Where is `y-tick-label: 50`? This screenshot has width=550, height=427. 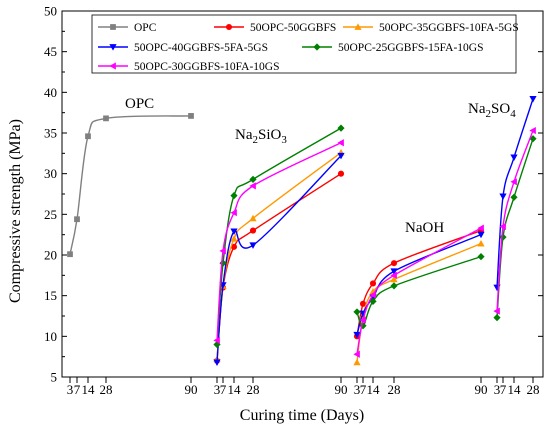 y-tick-label: 50 is located at coordinates (50, 11).